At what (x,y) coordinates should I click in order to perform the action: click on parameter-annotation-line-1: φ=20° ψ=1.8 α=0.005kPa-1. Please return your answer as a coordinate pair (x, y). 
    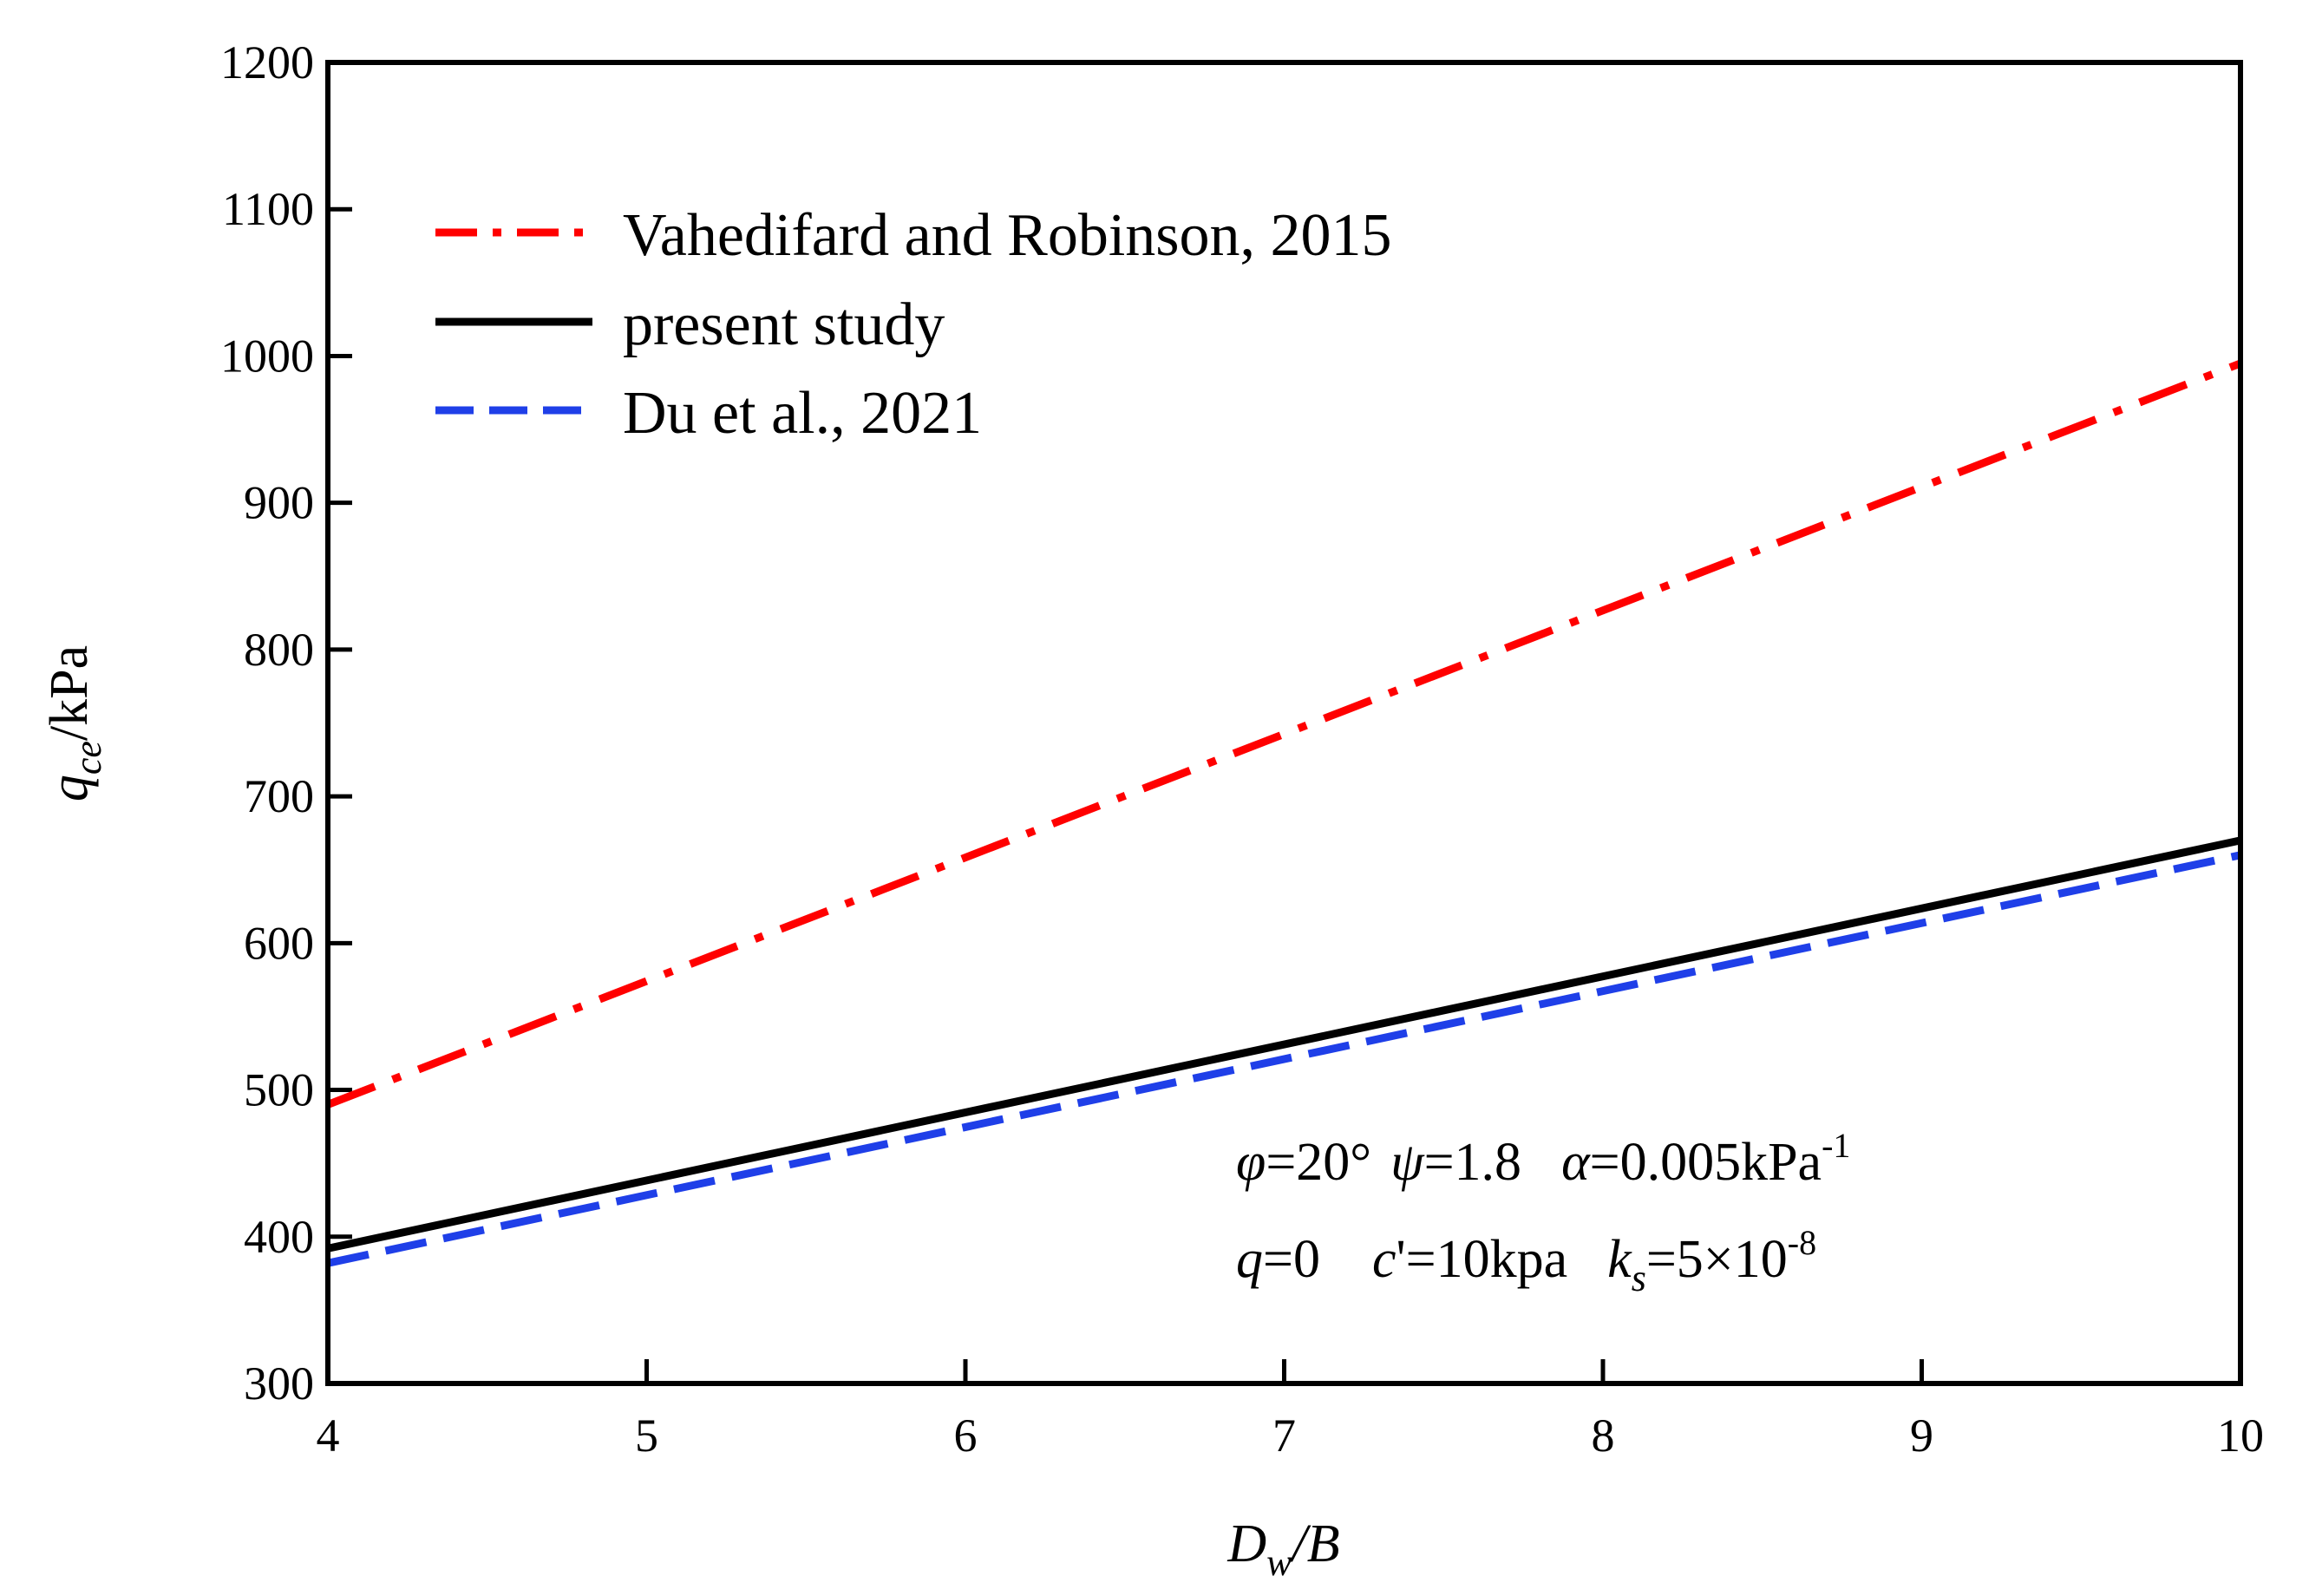
    Looking at the image, I should click on (1543, 1159).